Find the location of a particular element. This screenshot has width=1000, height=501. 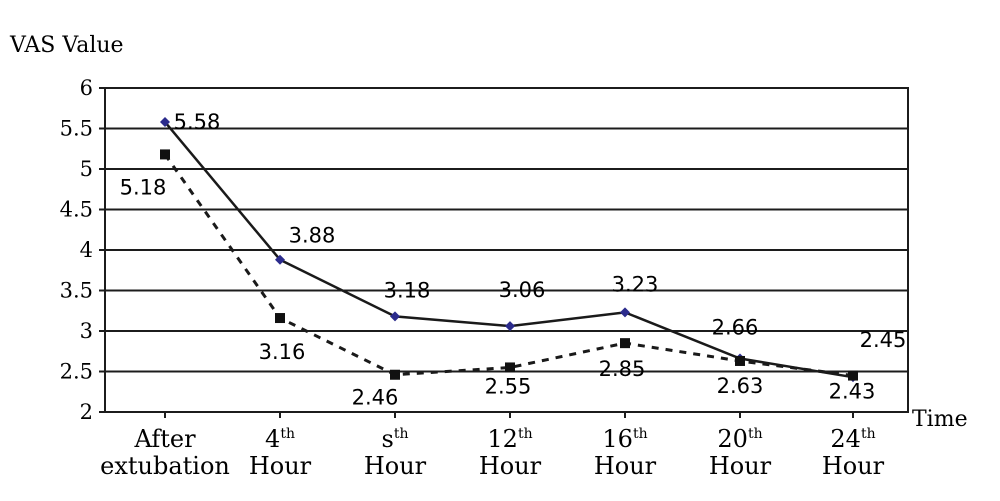

data-label: 2.66 is located at coordinates (735, 328).